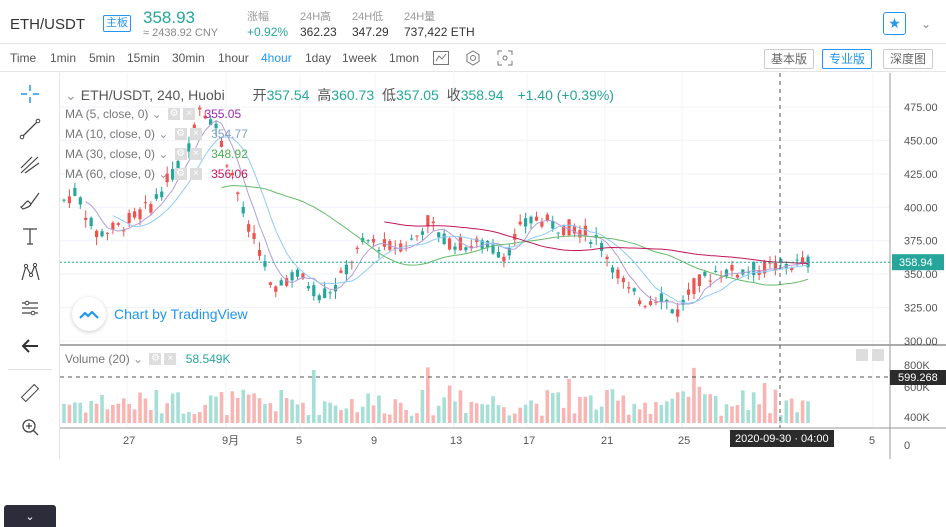 This screenshot has height=527, width=946. Describe the element at coordinates (30, 346) in the screenshot. I see `back-tool` at that location.